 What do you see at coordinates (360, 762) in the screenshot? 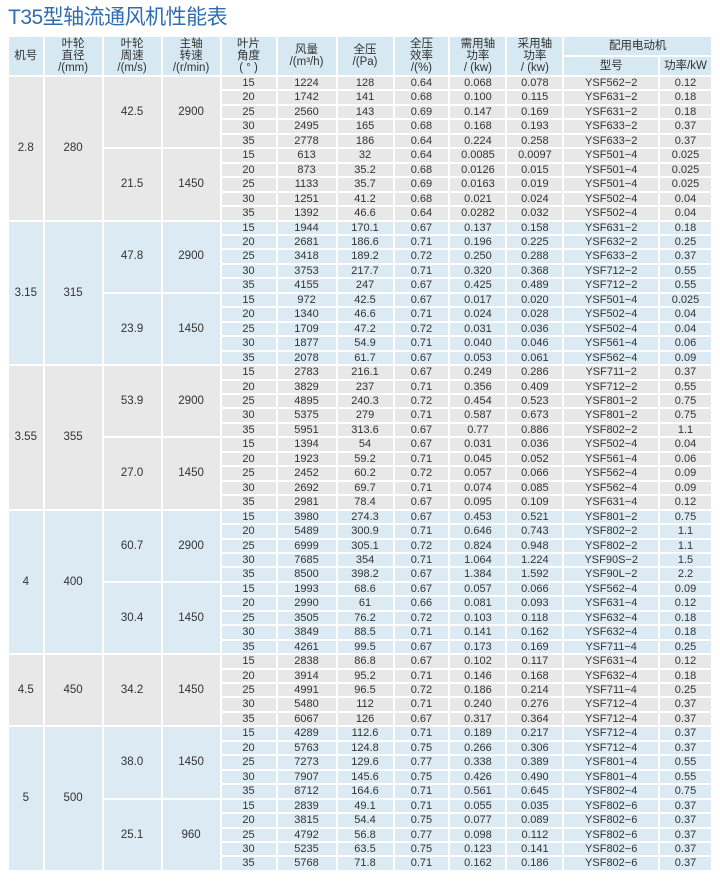
I see `table-row: 25 7273 129.6 0.77 0.338 0.389 YSF801−4 0.55` at bounding box center [360, 762].